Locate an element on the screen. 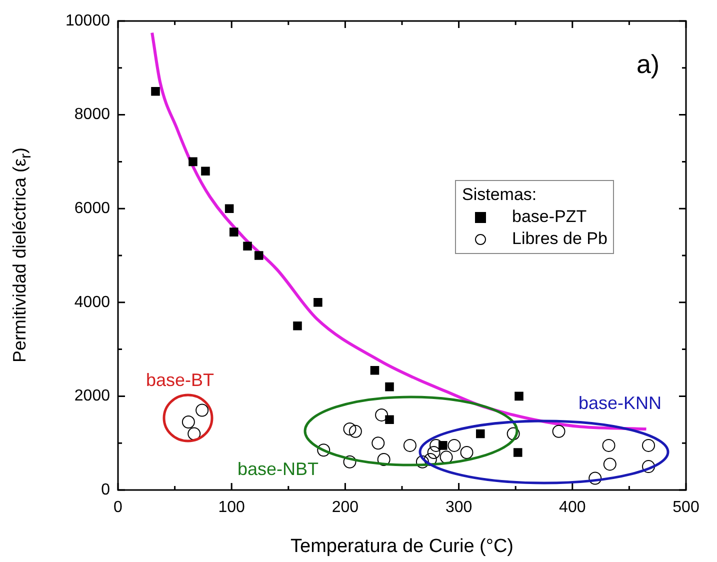 The height and width of the screenshot is (562, 717). y-tick-label: 10000 is located at coordinates (88, 21).